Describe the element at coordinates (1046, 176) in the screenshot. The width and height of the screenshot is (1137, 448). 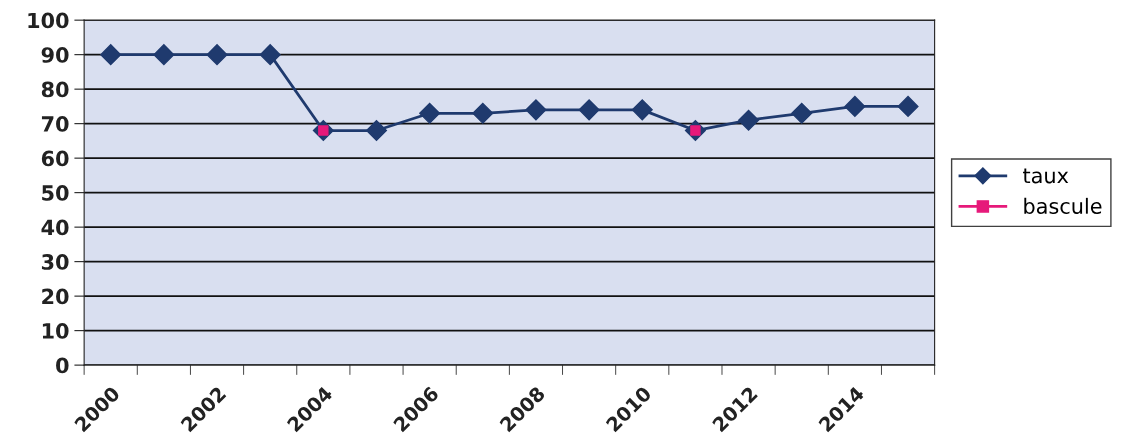
I see `legend-label: taux` at that location.